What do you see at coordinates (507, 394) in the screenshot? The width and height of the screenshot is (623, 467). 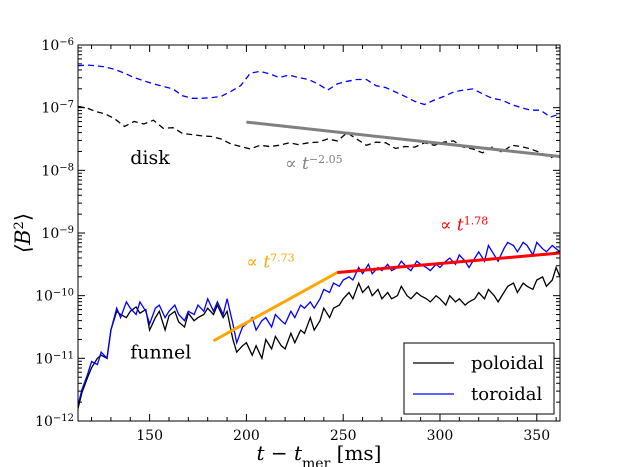 I see `legend-label-toroidal: toroidal` at bounding box center [507, 394].